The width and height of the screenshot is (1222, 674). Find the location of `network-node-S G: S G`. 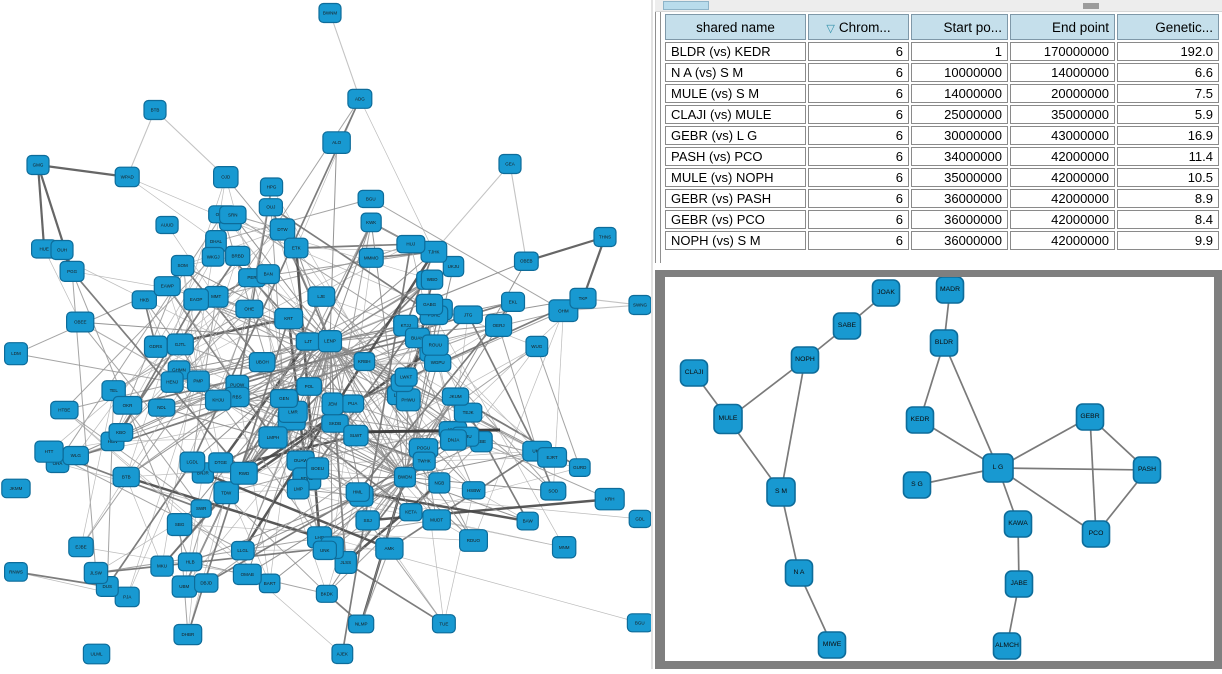

network-node-S G: S G is located at coordinates (917, 485).